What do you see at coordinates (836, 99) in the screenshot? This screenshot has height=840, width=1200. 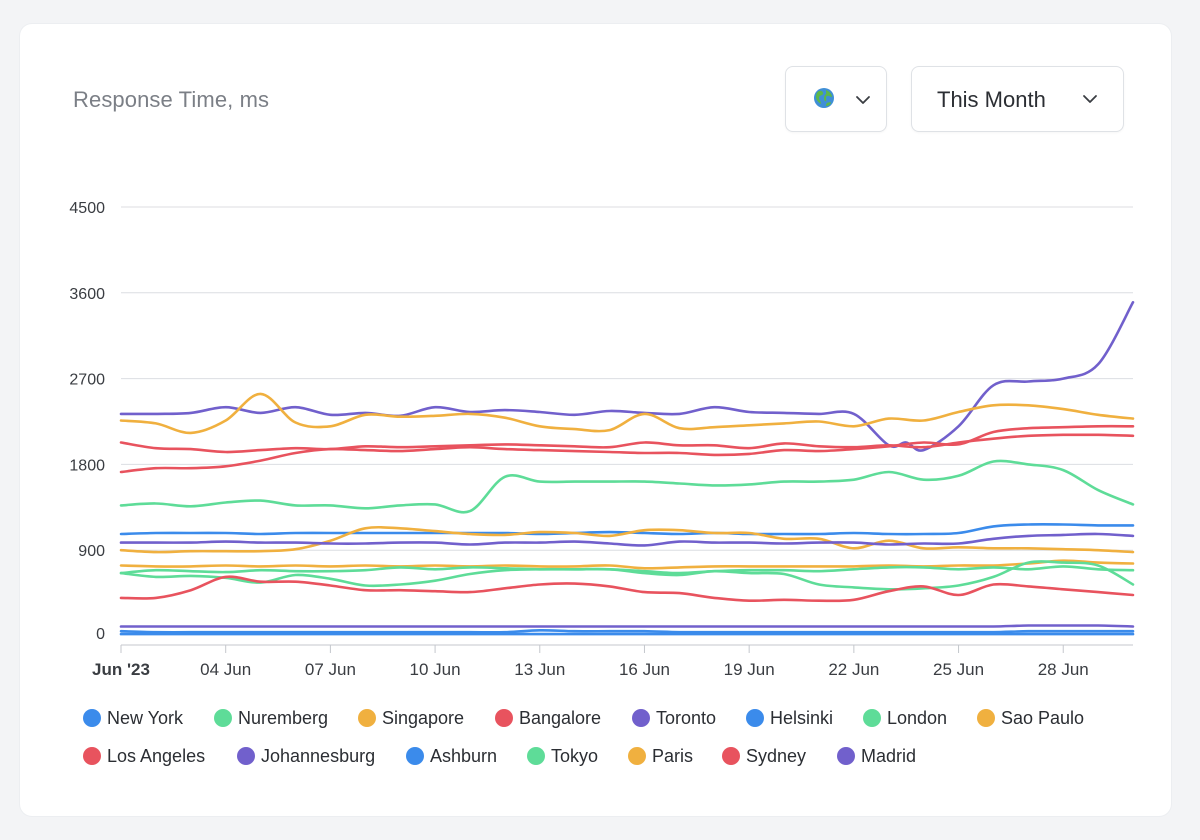 I see `region-dropdown` at bounding box center [836, 99].